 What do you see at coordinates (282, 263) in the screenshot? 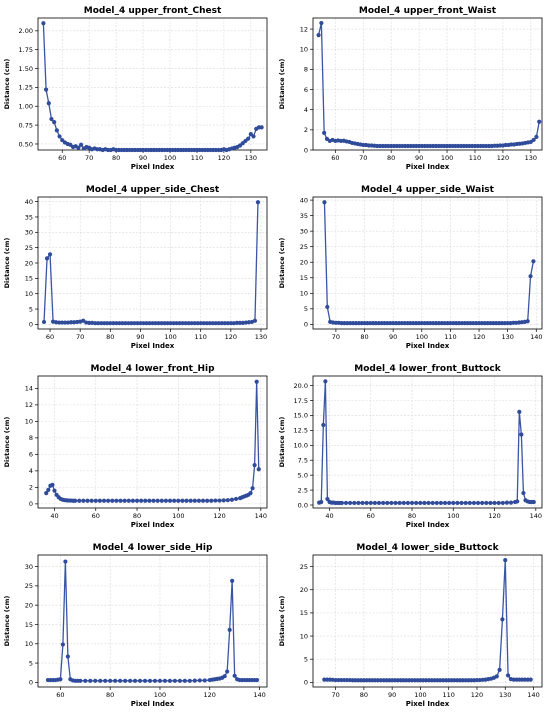
I see `y-axis-label: Distance (cm)` at bounding box center [282, 263].